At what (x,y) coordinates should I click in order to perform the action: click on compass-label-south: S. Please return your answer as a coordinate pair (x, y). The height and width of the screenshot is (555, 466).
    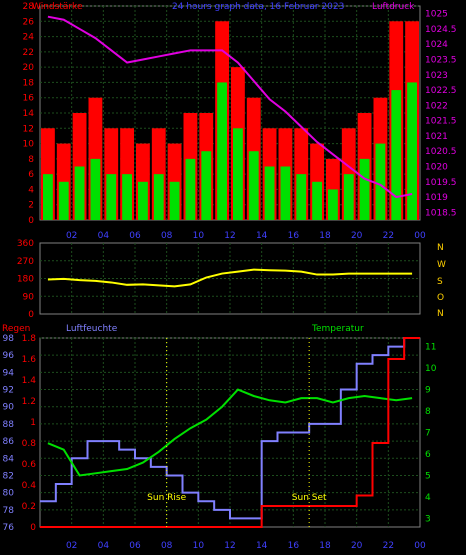
    Looking at the image, I should click on (440, 282).